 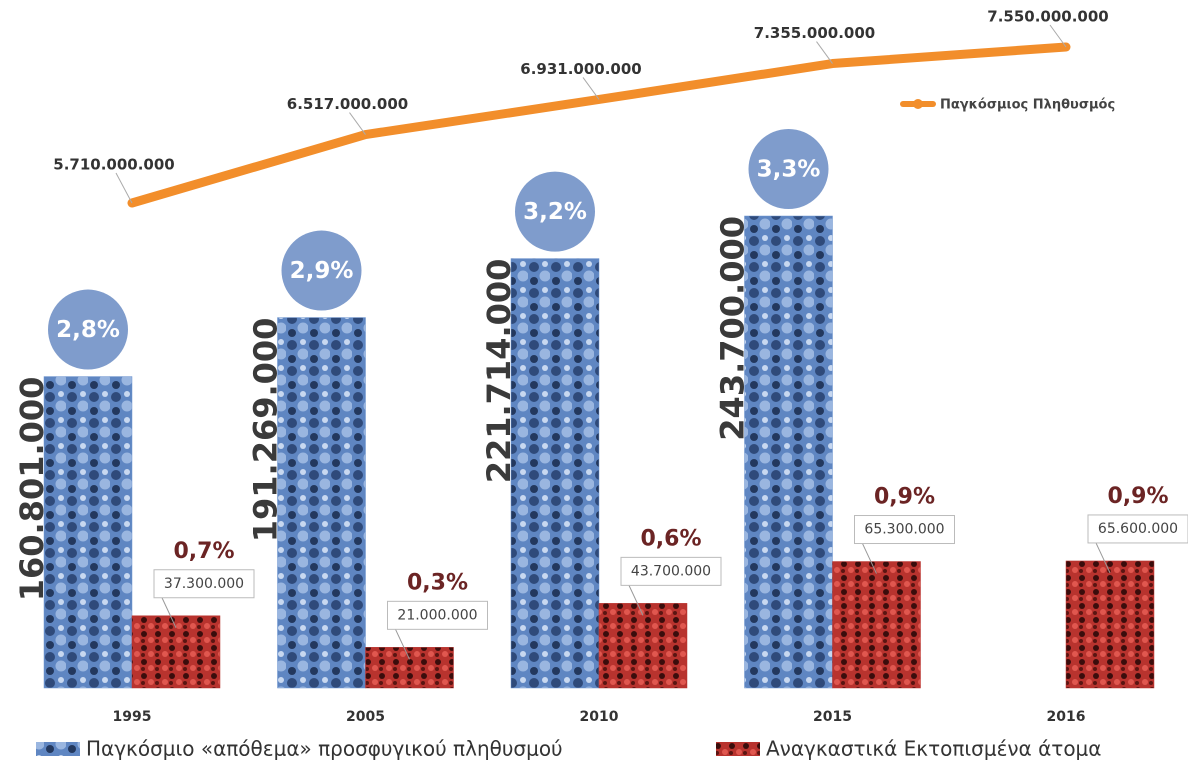 I want to click on percent-label: 0,6%, so click(x=670, y=538).